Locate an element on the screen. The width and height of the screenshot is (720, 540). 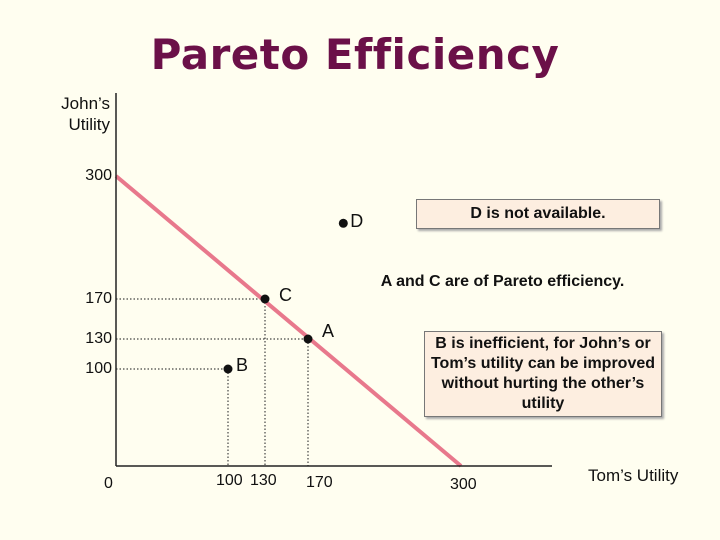
x-tick-label: 130 is located at coordinates (263, 480).